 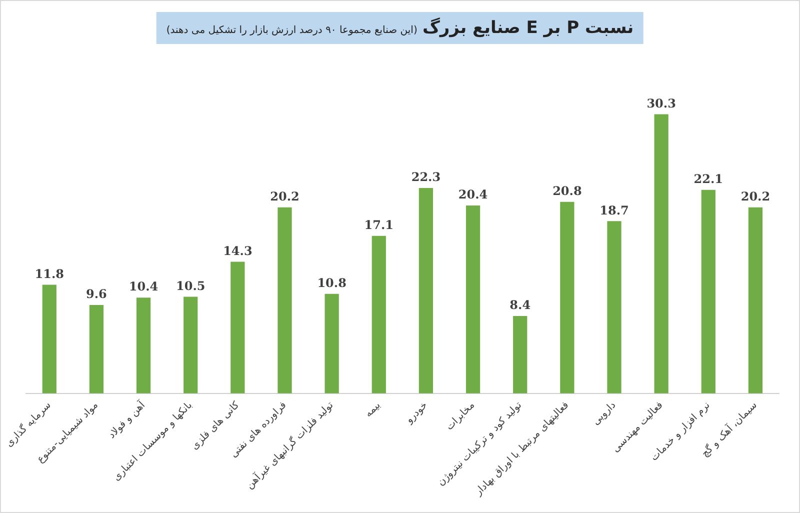 I want to click on x-tick-label: بیمه, so click(x=373, y=410).